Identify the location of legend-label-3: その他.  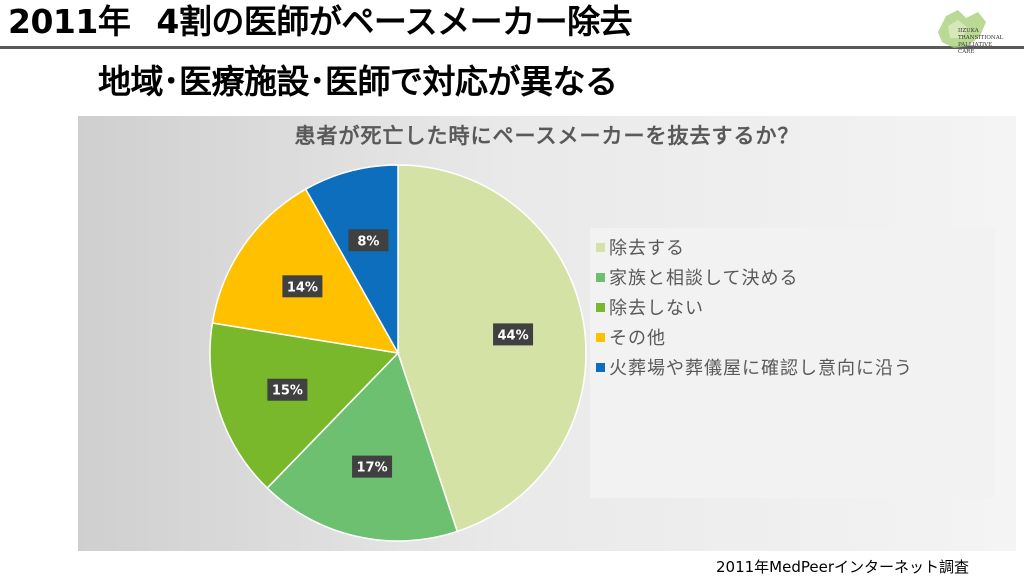
(637, 338).